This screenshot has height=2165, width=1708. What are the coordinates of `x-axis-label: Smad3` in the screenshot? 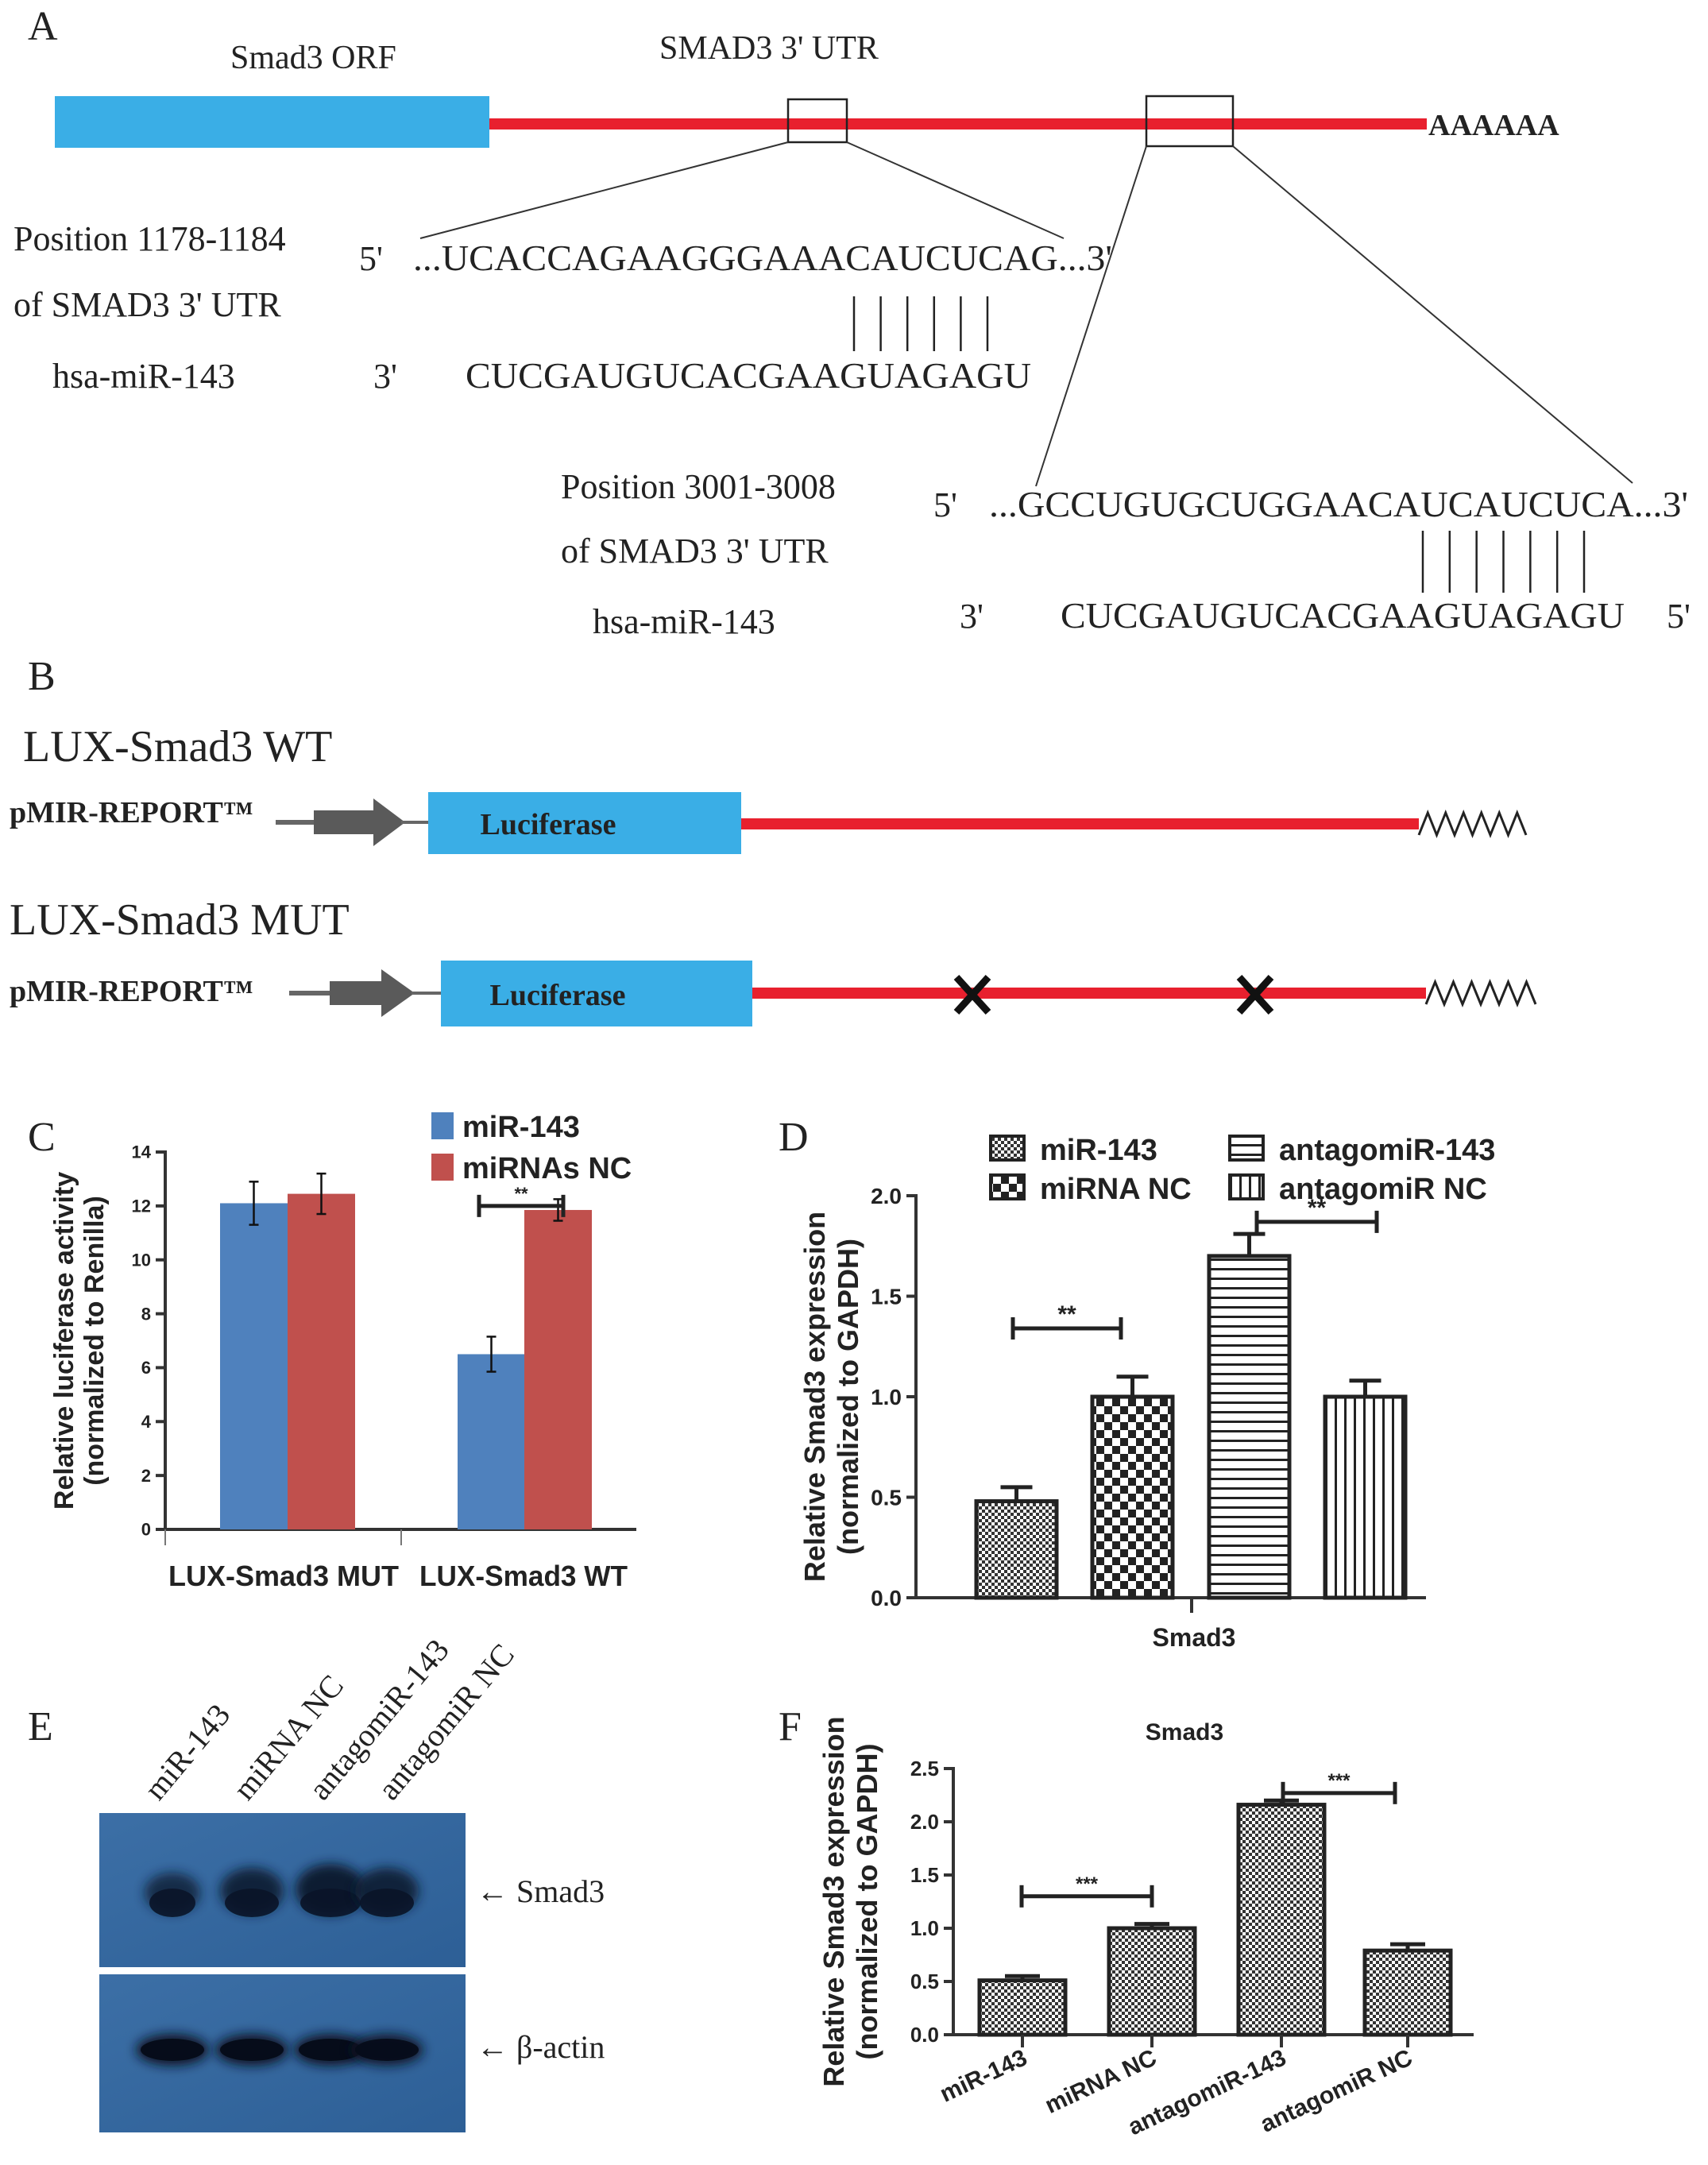 It's located at (1194, 1637).